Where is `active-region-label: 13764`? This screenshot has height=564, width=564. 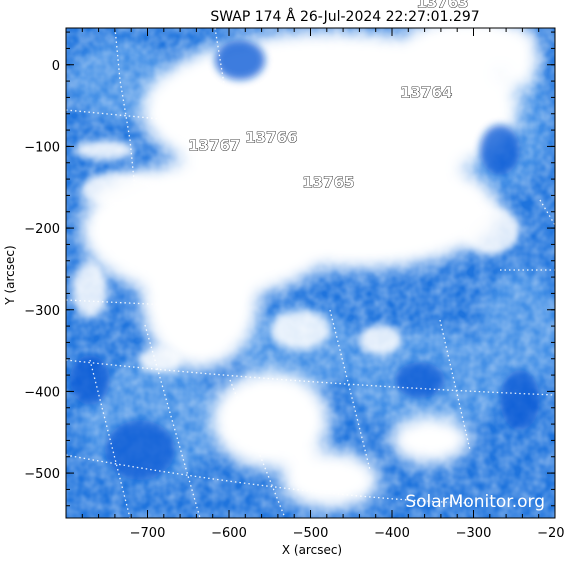 active-region-label: 13764 is located at coordinates (426, 92).